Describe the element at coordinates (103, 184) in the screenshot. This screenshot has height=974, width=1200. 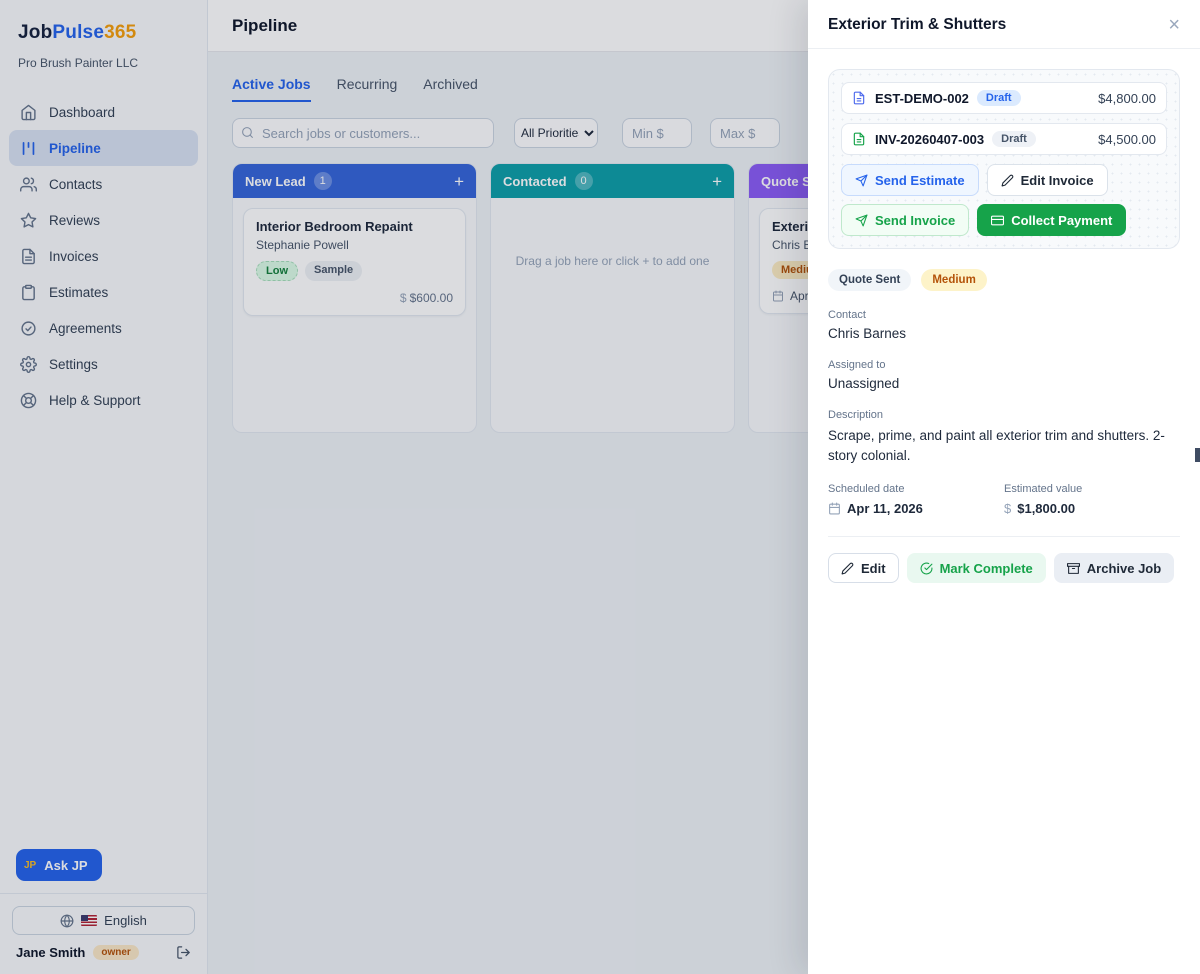
I see `sidebar-item-contacts: Contacts` at that location.